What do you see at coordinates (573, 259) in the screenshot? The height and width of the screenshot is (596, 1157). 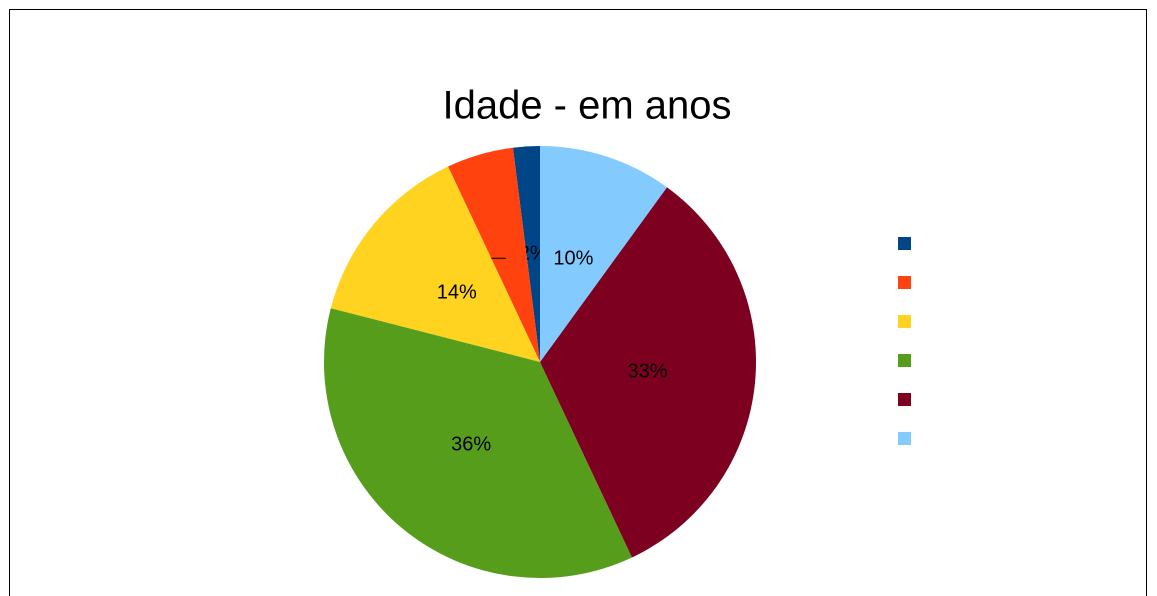 I see `data-label: 10%` at bounding box center [573, 259].